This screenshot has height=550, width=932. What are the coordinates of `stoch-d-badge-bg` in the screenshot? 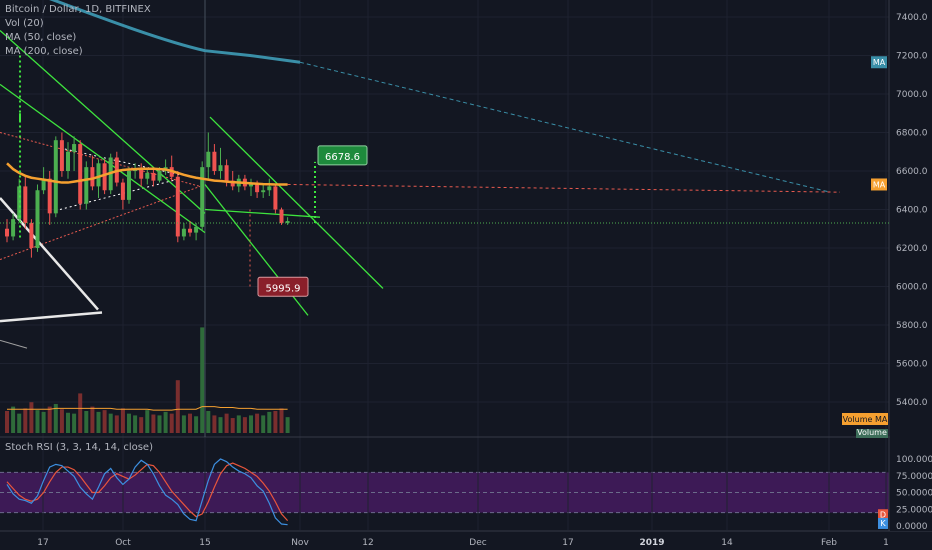 It's located at (883, 515).